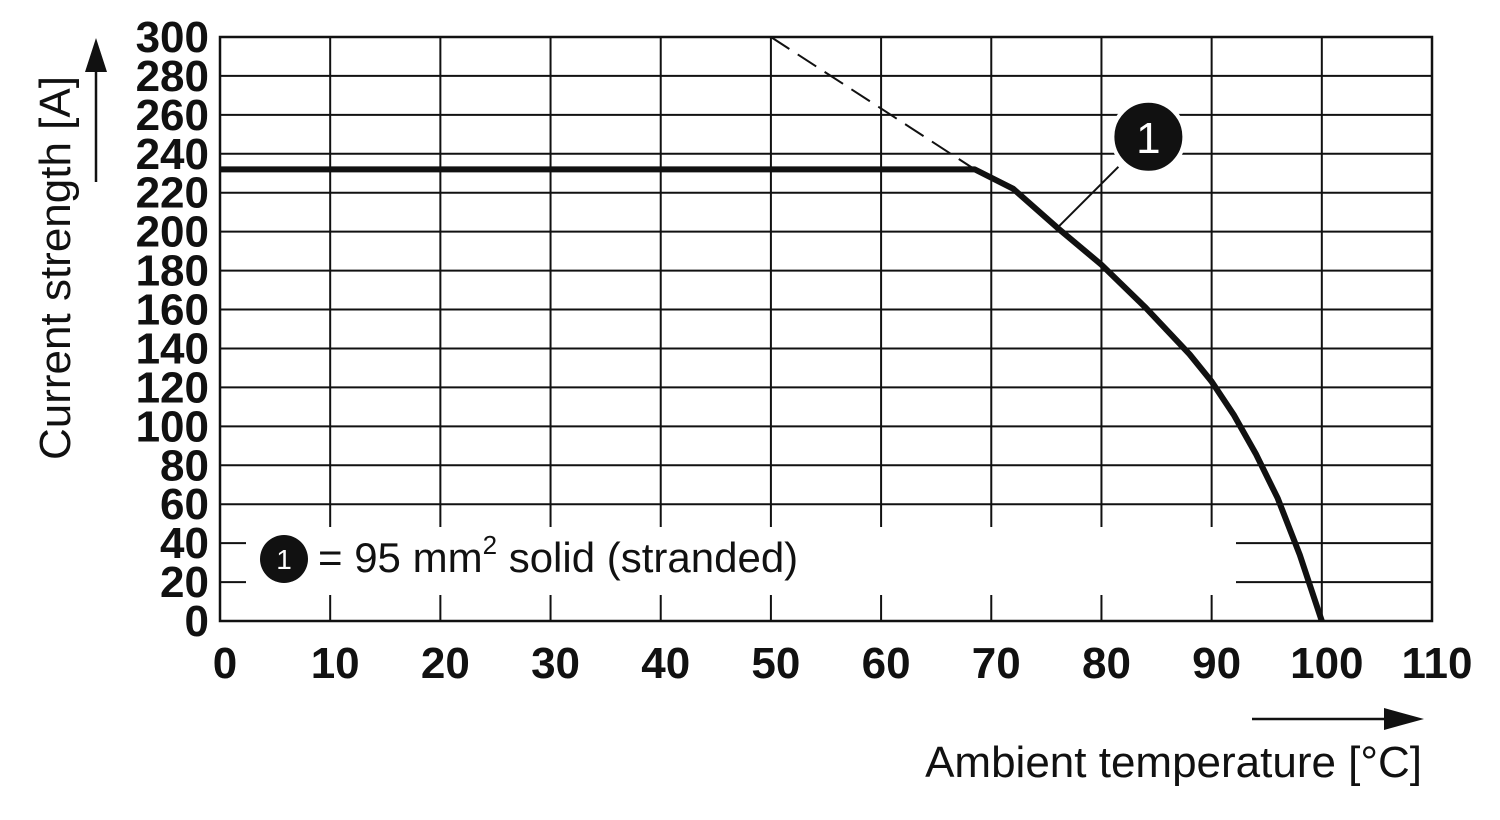 The image size is (1500, 820). What do you see at coordinates (1088, 197) in the screenshot?
I see `callout-leader` at bounding box center [1088, 197].